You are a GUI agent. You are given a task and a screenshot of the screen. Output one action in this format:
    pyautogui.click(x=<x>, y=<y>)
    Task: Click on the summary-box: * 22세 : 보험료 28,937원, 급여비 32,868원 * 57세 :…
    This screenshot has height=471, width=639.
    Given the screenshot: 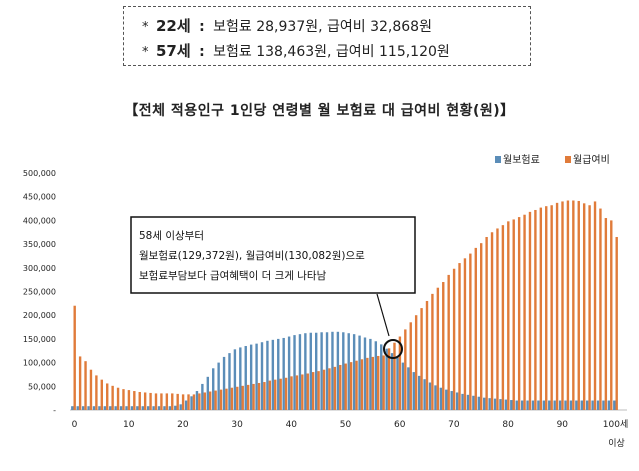 What is the action you would take?
    pyautogui.click(x=327, y=36)
    